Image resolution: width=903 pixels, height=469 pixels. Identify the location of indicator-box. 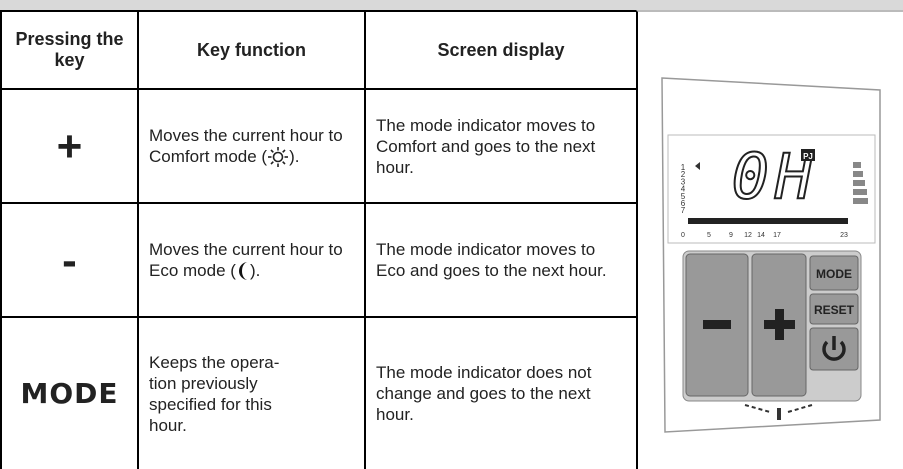
(808, 155).